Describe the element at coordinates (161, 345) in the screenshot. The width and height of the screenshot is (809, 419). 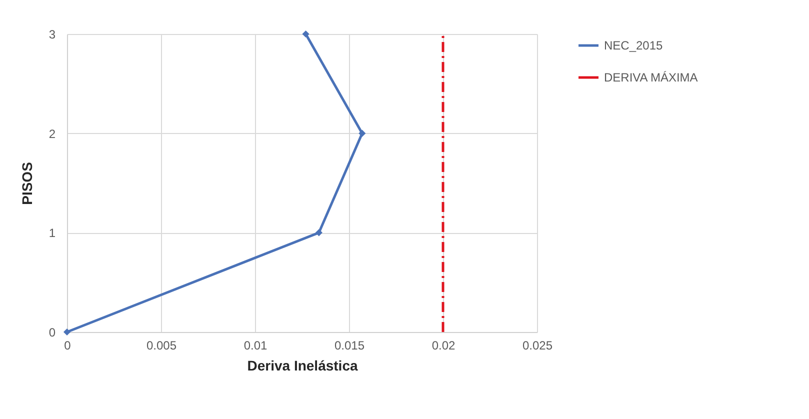
I see `x-tick-label: 0.005` at that location.